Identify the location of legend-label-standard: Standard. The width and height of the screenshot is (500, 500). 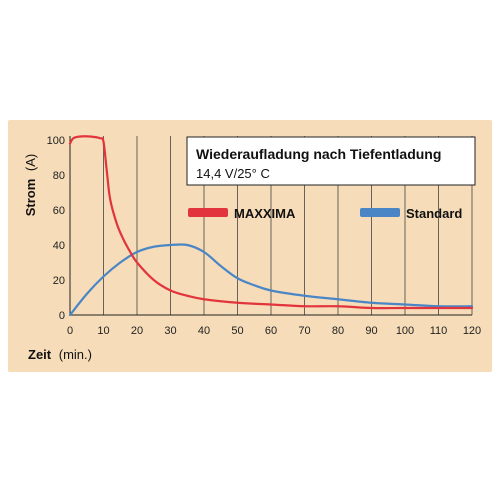
(434, 213).